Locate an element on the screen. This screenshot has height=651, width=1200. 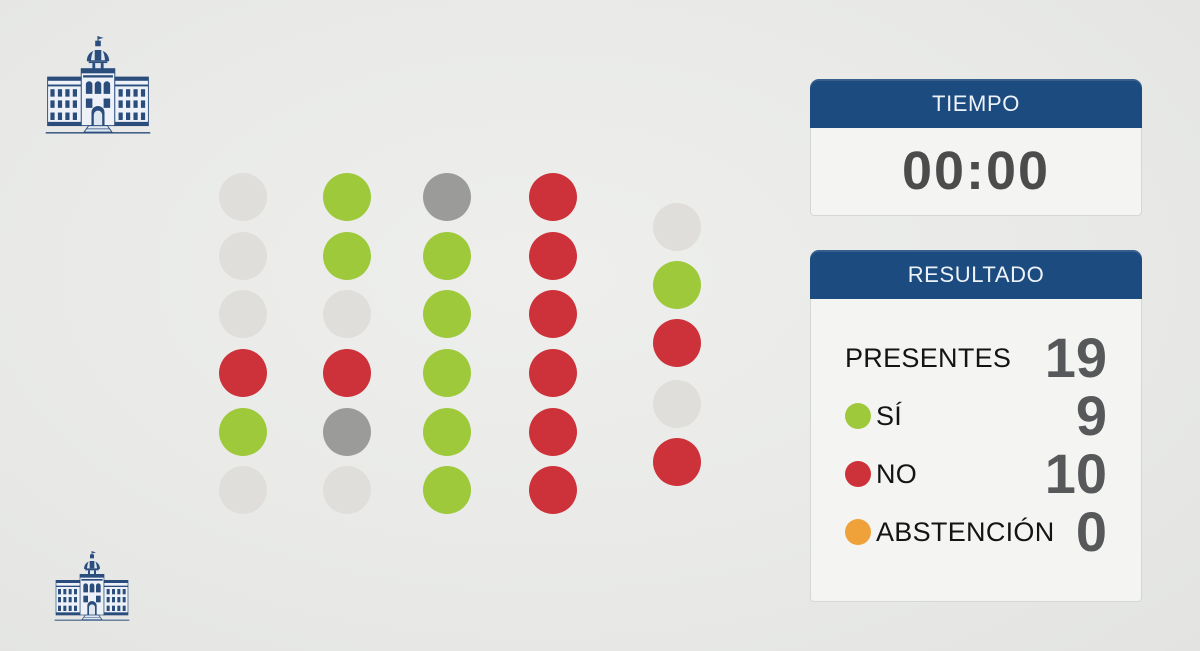
abstencion-label: ABSTENCIÓN is located at coordinates (965, 531).